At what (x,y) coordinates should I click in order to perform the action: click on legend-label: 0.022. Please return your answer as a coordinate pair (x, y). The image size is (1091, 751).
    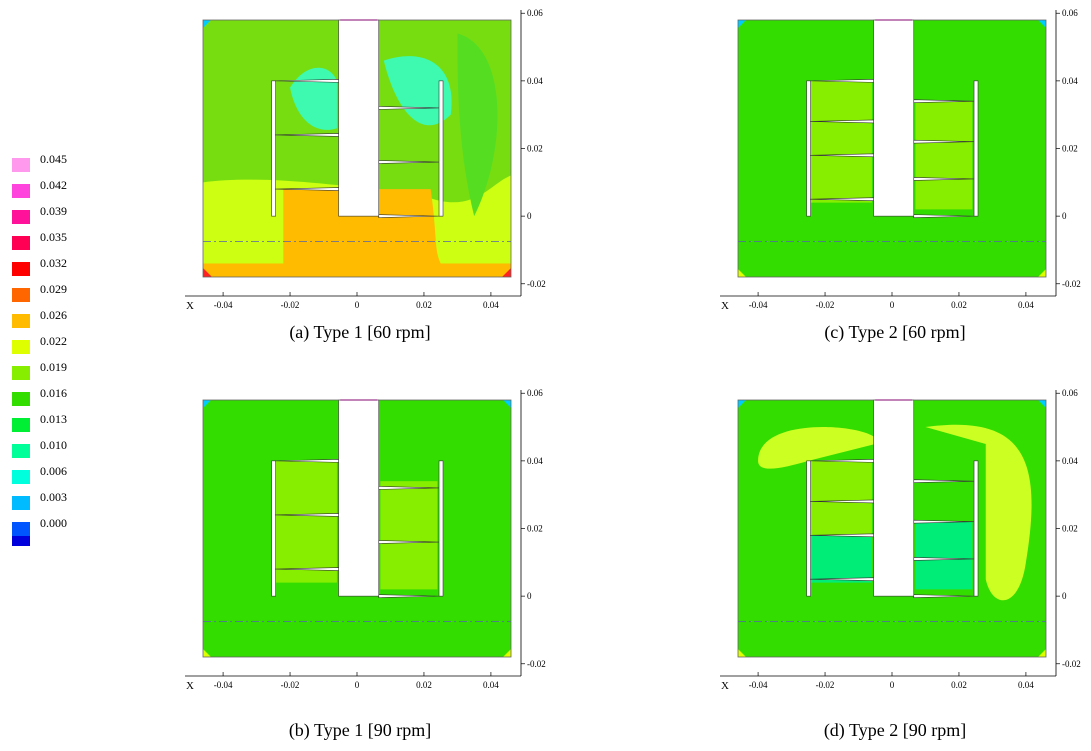
    Looking at the image, I should click on (53, 341).